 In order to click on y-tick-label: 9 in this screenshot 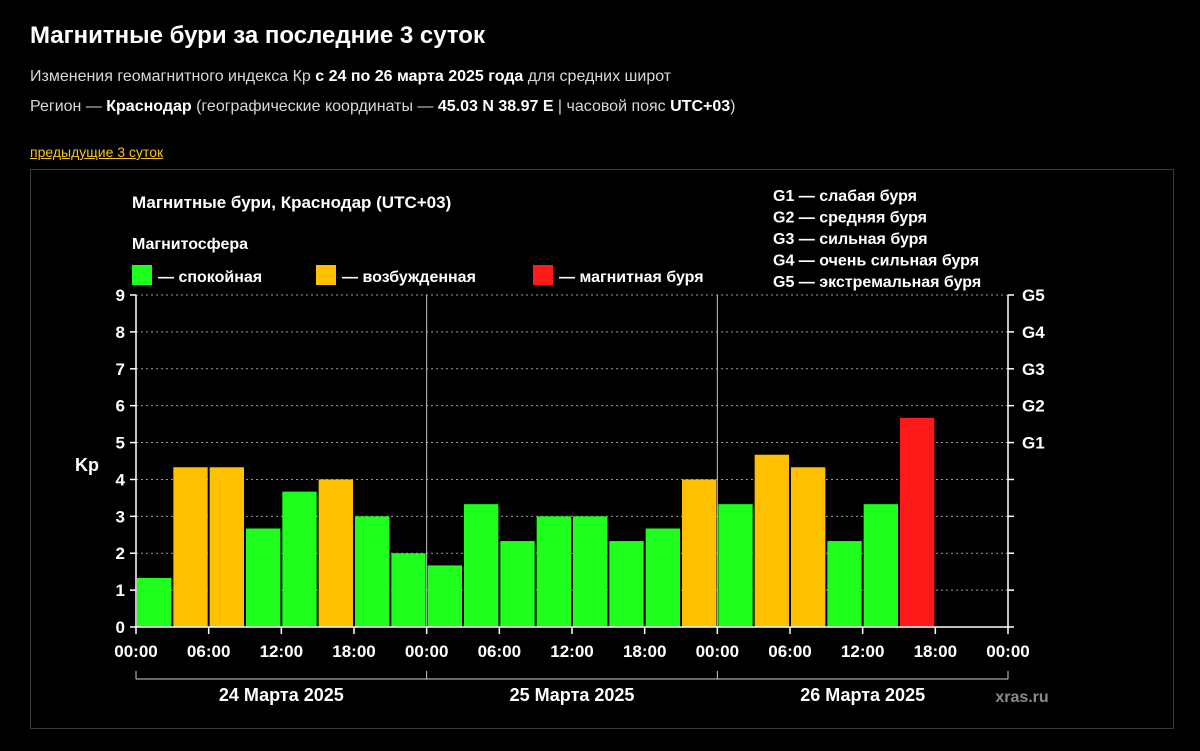, I will do `click(120, 295)`.